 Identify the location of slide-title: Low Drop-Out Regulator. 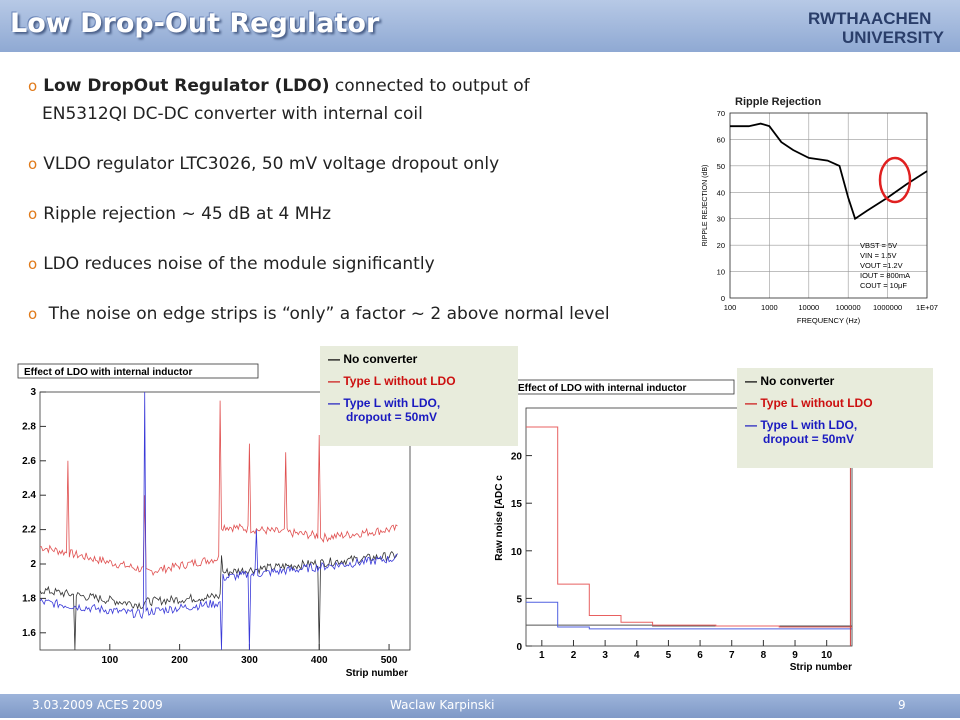
(195, 23).